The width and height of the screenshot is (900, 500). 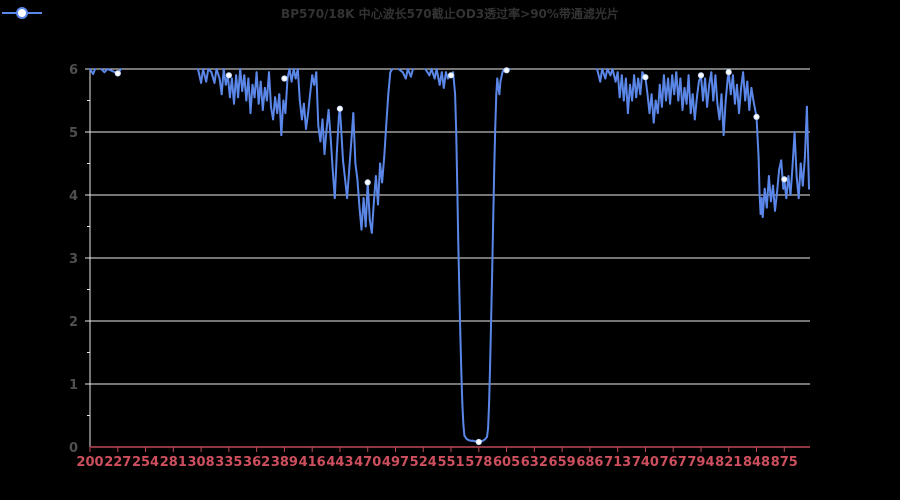 I want to click on y-axis-label-4: 4, so click(x=73, y=196).